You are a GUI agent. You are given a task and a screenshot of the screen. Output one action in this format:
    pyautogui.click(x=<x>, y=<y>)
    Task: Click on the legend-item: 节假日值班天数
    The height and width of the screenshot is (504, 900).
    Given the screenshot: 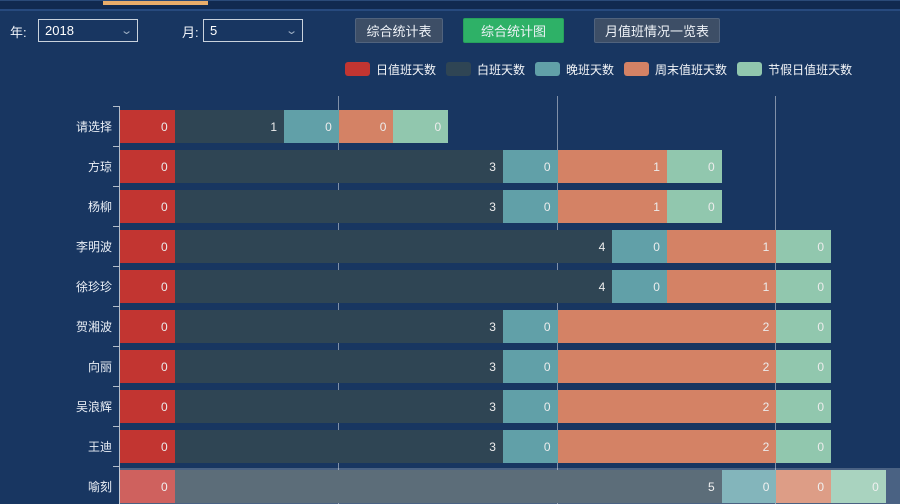 What is the action you would take?
    pyautogui.click(x=794, y=69)
    